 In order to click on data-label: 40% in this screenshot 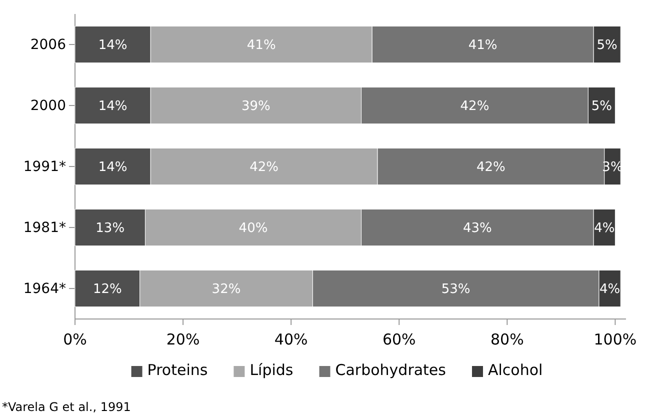, I will do `click(253, 228)`.